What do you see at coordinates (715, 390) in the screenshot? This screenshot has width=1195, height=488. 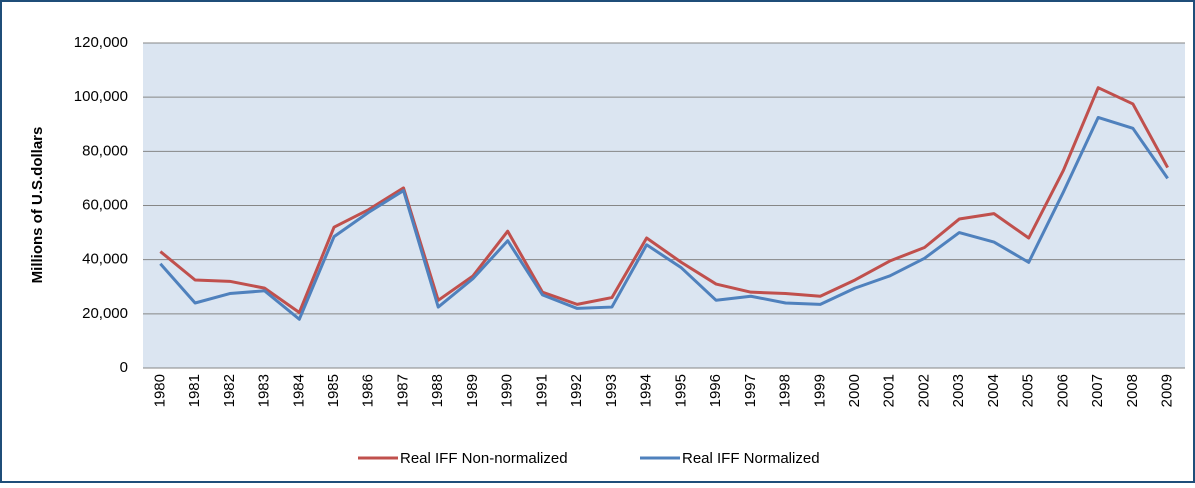 I see `x-tick-label: 1996` at bounding box center [715, 390].